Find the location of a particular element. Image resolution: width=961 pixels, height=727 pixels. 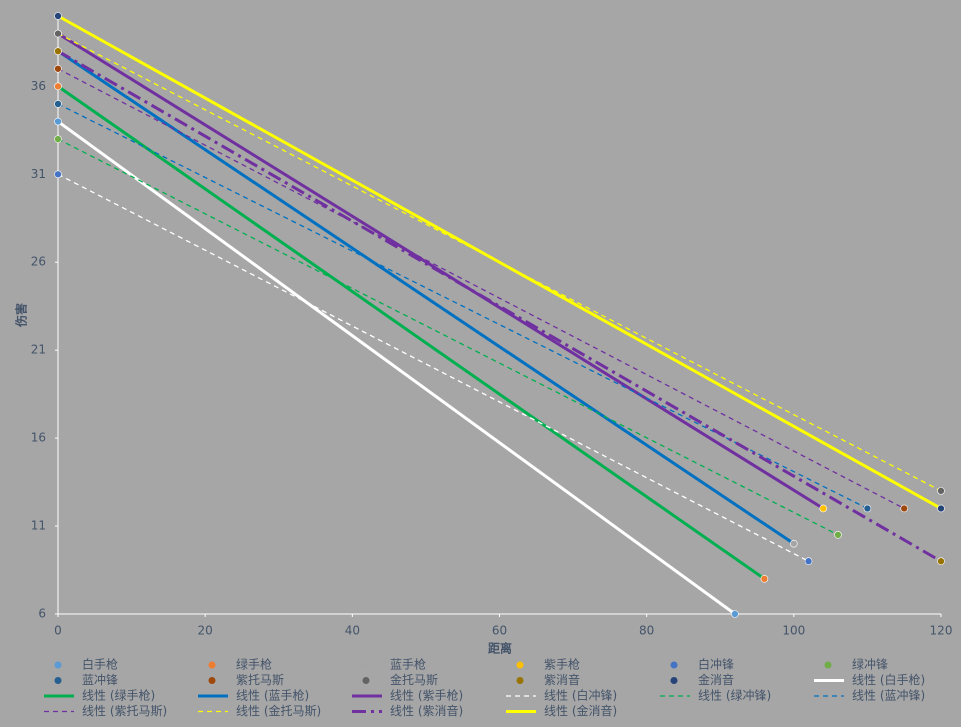

legend-label: 线性 (蓝手枪) is located at coordinates (272, 695).